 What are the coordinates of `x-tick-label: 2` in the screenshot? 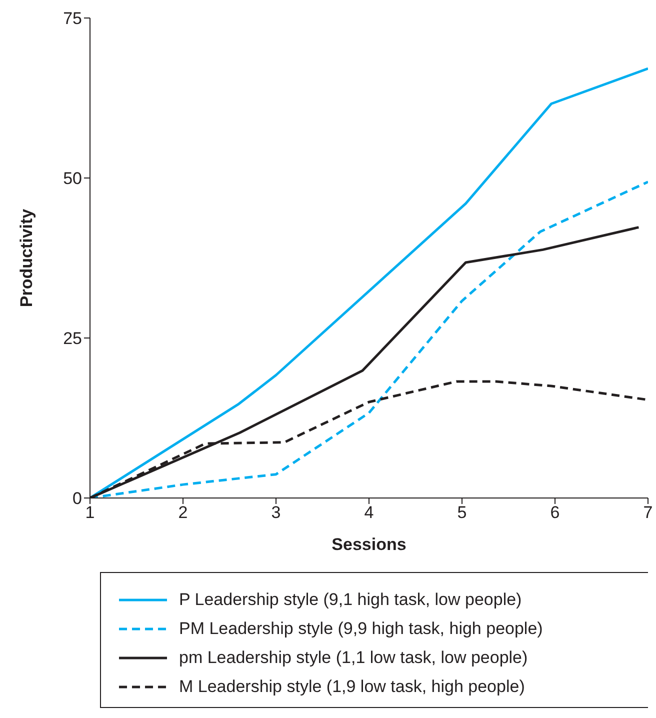 It's located at (183, 512).